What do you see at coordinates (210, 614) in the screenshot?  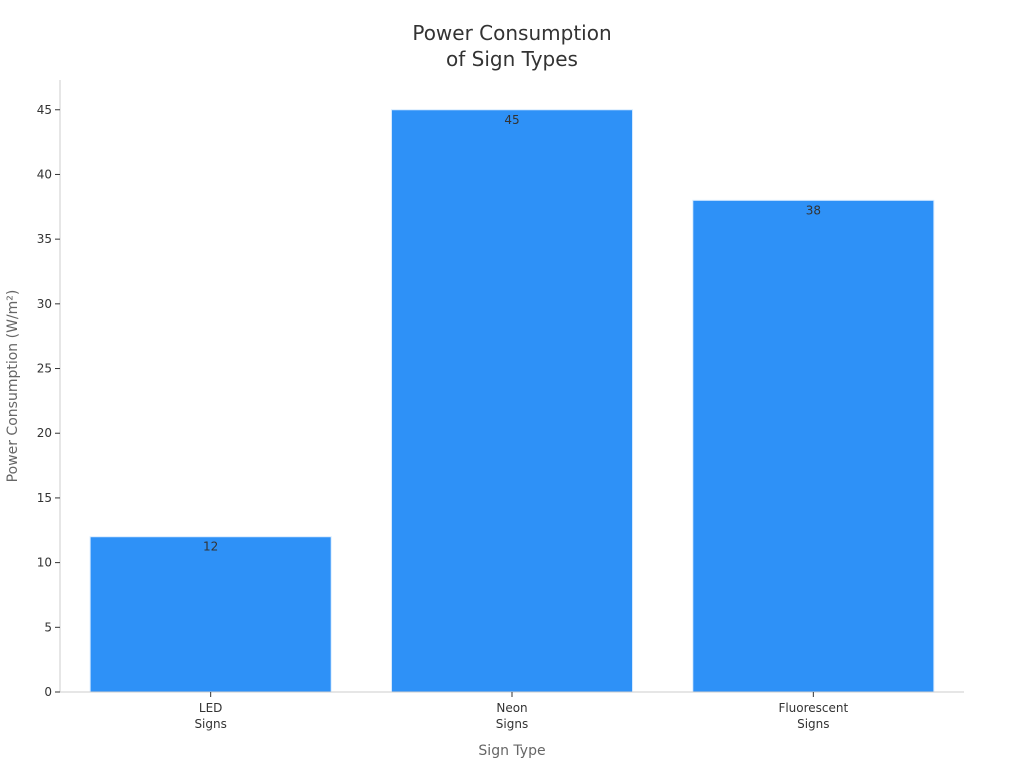 I see `bar` at bounding box center [210, 614].